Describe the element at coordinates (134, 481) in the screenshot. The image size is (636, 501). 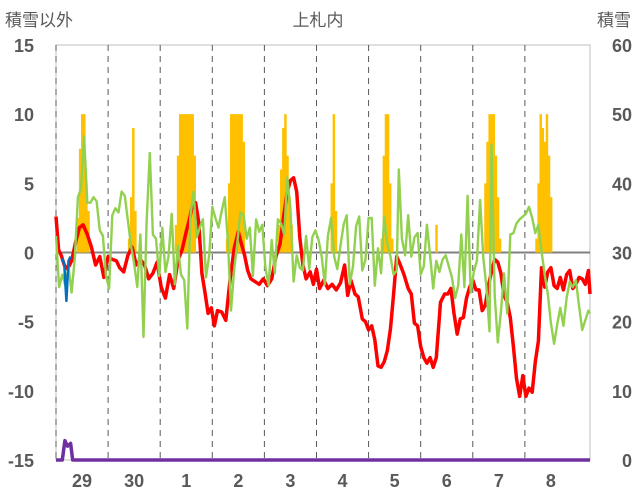
I see `x-tick-label: 30` at that location.